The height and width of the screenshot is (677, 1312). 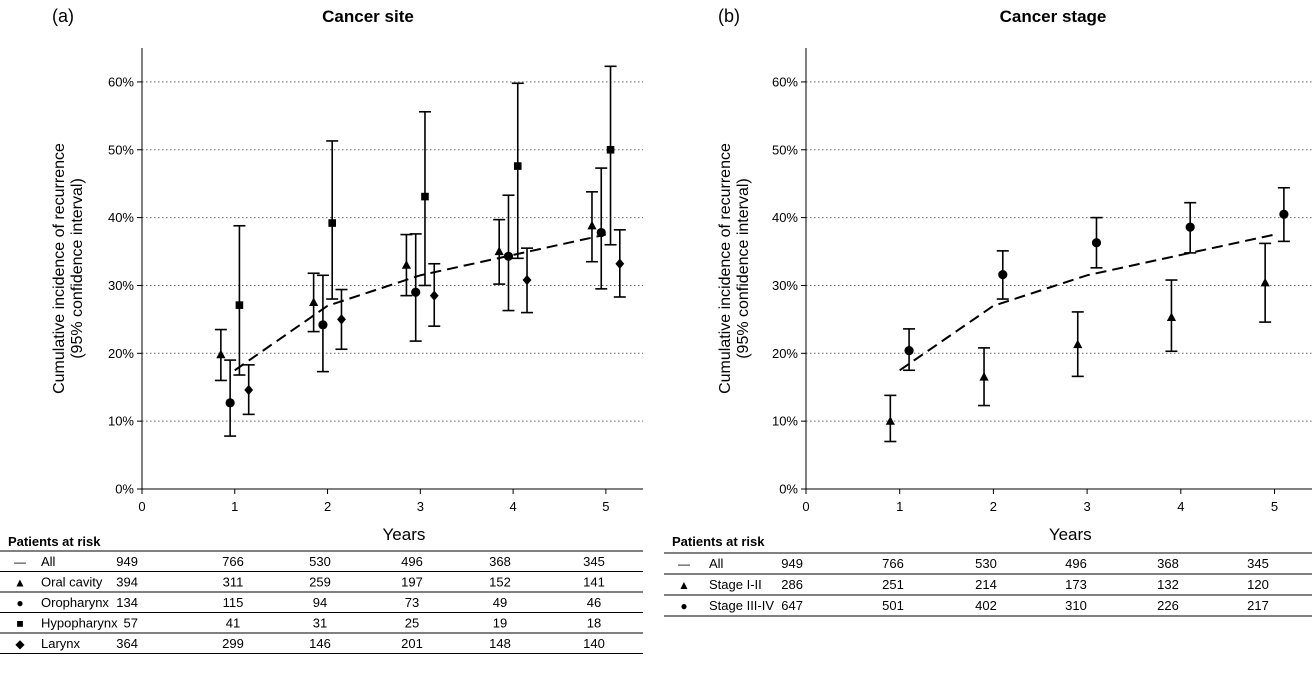 What do you see at coordinates (54, 541) in the screenshot?
I see `risk-table-header: Patients at risk` at bounding box center [54, 541].